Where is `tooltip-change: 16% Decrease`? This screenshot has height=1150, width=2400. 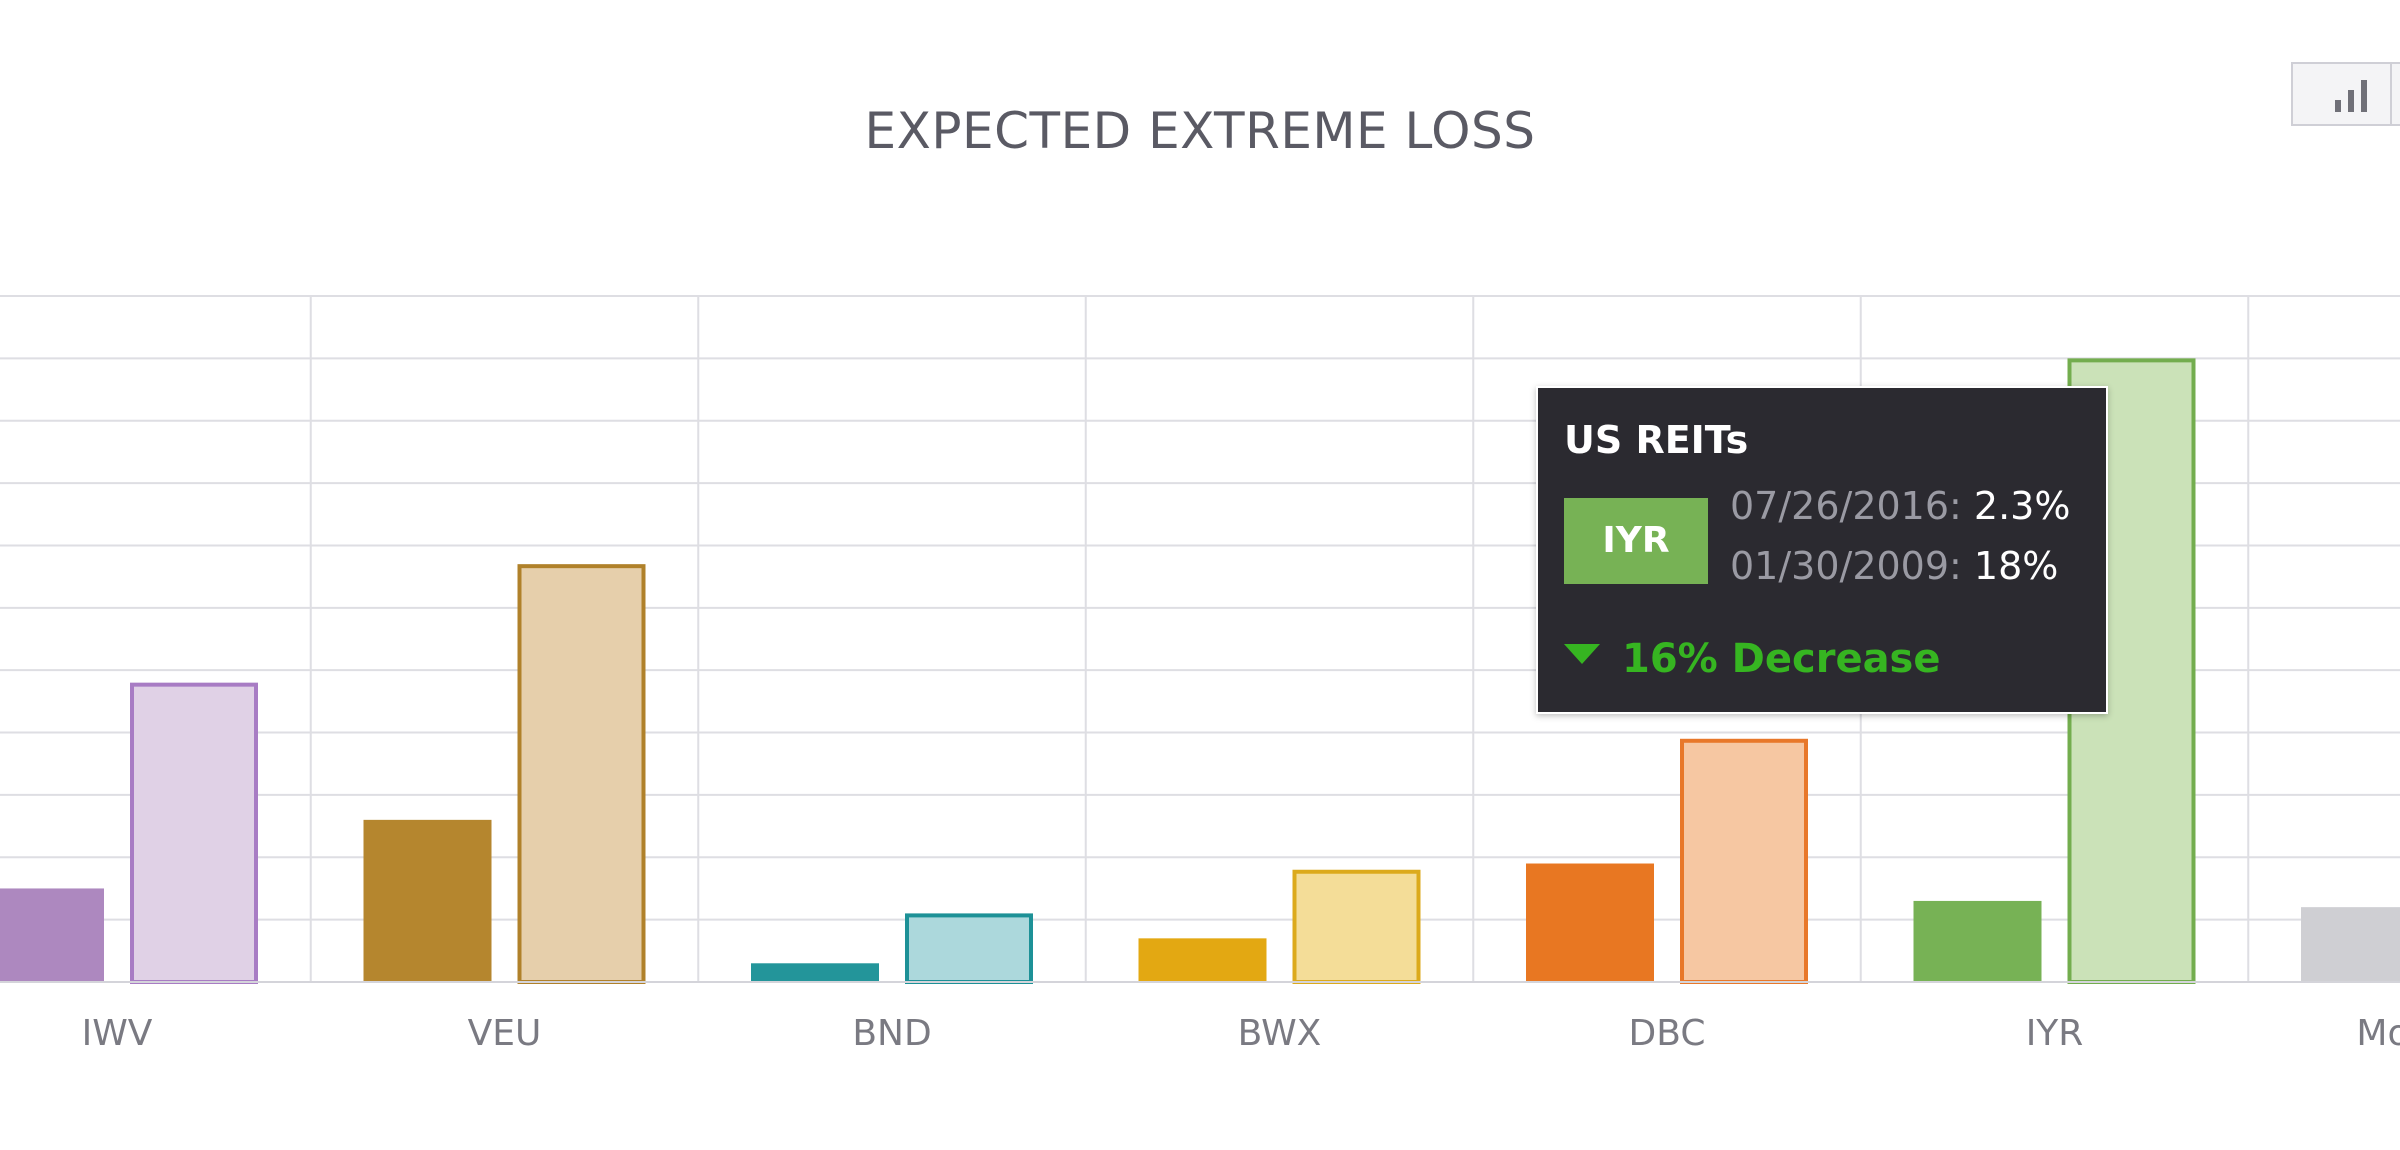
tooltip-change: 16% Decrease is located at coordinates (1752, 659).